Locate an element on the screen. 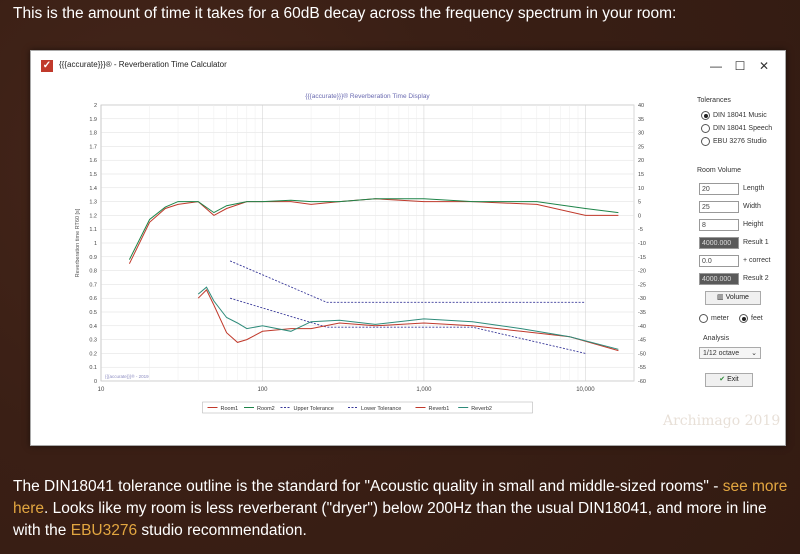 The image size is (800, 554). y2-tick-label: -25 is located at coordinates (642, 285).